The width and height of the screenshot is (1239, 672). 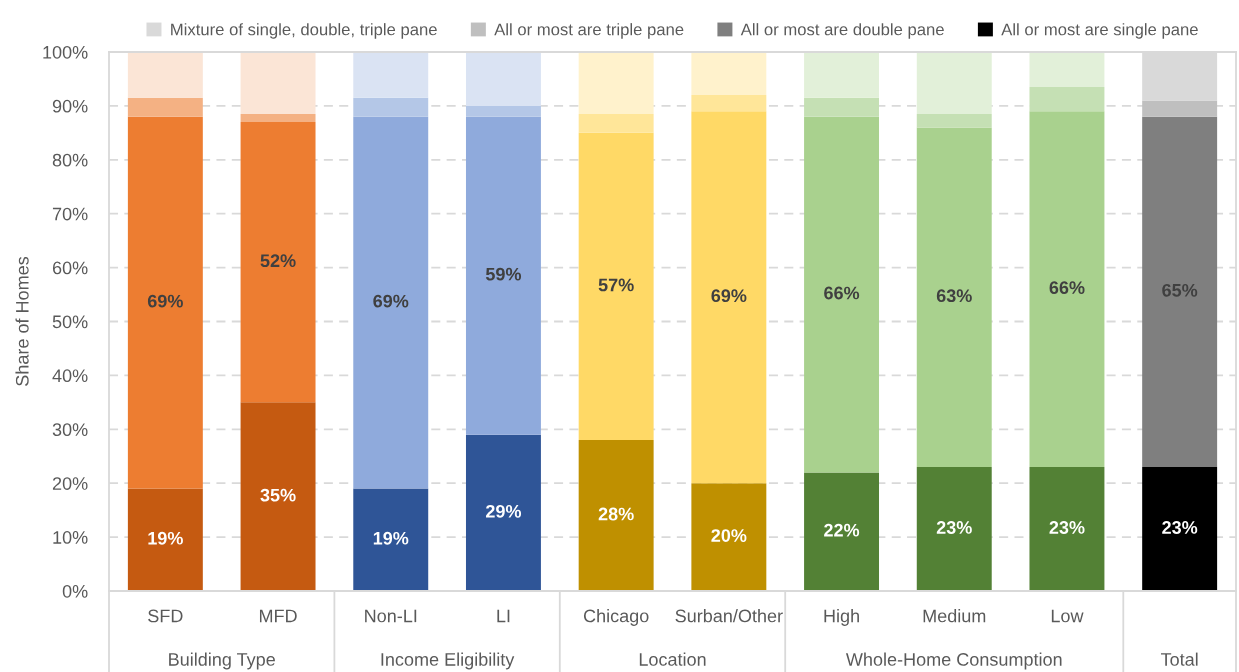 What do you see at coordinates (954, 616) in the screenshot?
I see `x-tick-label: Medium` at bounding box center [954, 616].